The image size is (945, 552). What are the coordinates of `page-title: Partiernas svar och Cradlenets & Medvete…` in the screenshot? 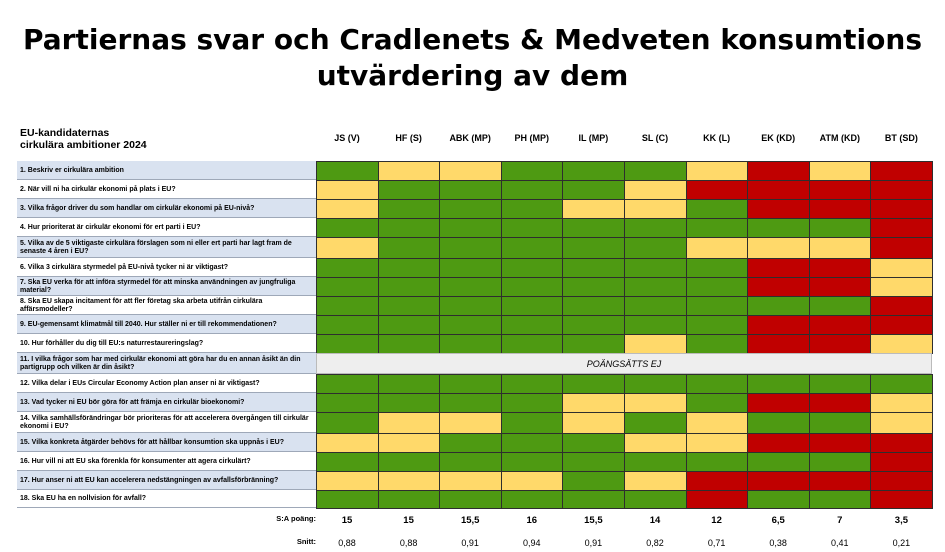 It's located at (472, 58).